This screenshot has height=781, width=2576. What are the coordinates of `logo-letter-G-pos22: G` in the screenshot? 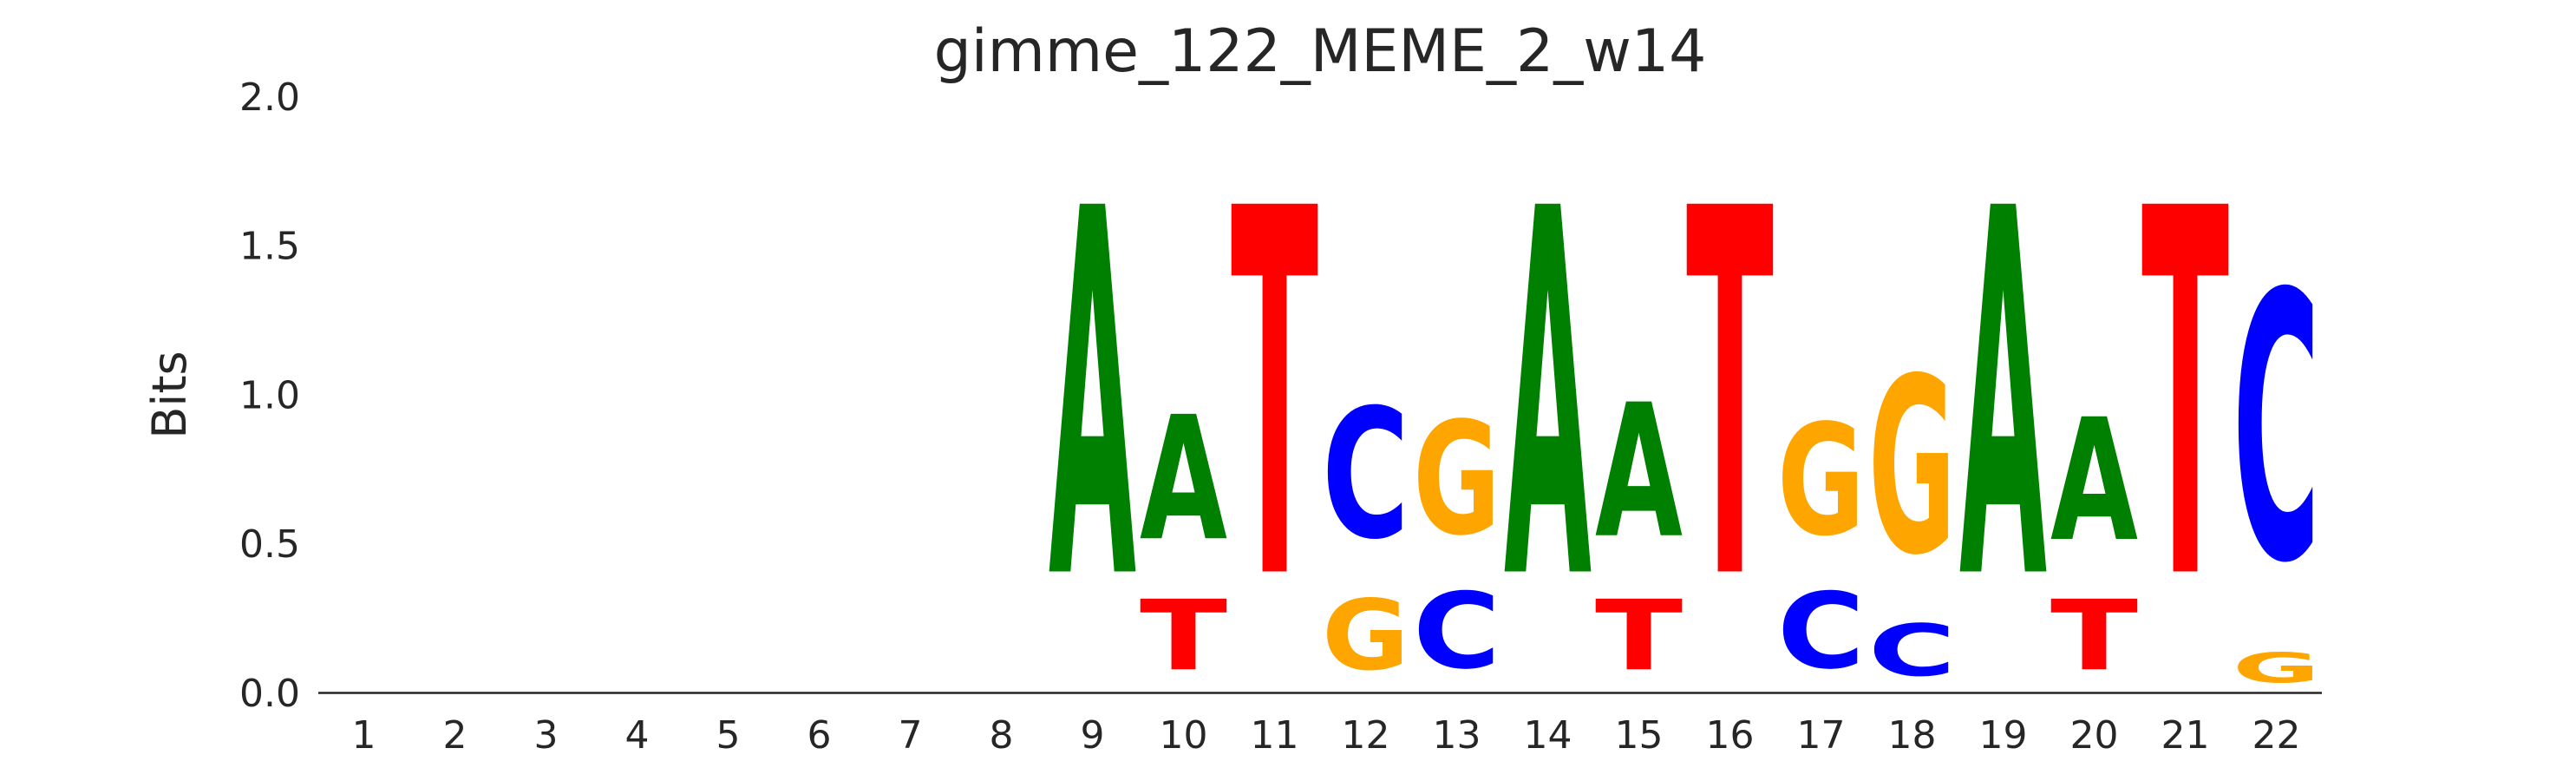 It's located at (2276, 668).